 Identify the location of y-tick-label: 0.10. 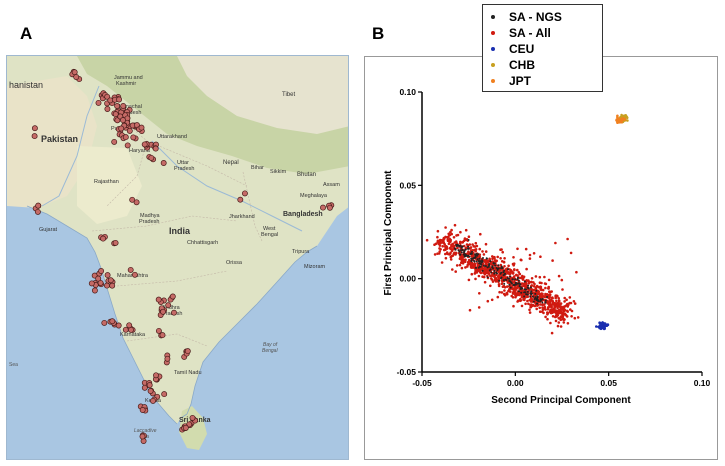
(407, 92).